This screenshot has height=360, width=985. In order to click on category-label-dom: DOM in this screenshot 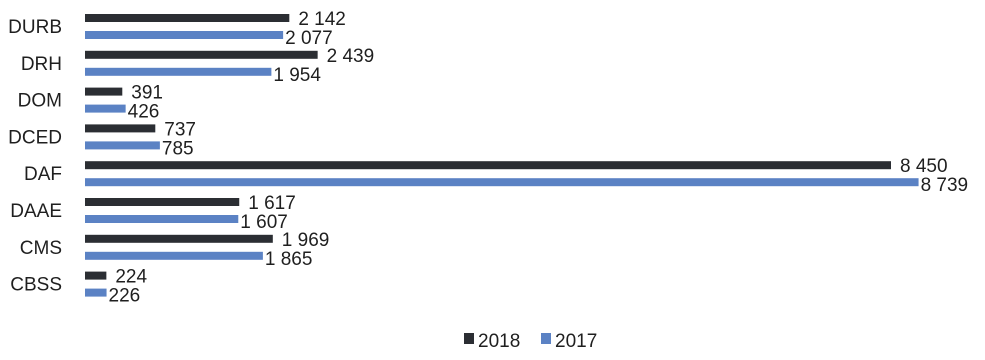, I will do `click(40, 101)`.